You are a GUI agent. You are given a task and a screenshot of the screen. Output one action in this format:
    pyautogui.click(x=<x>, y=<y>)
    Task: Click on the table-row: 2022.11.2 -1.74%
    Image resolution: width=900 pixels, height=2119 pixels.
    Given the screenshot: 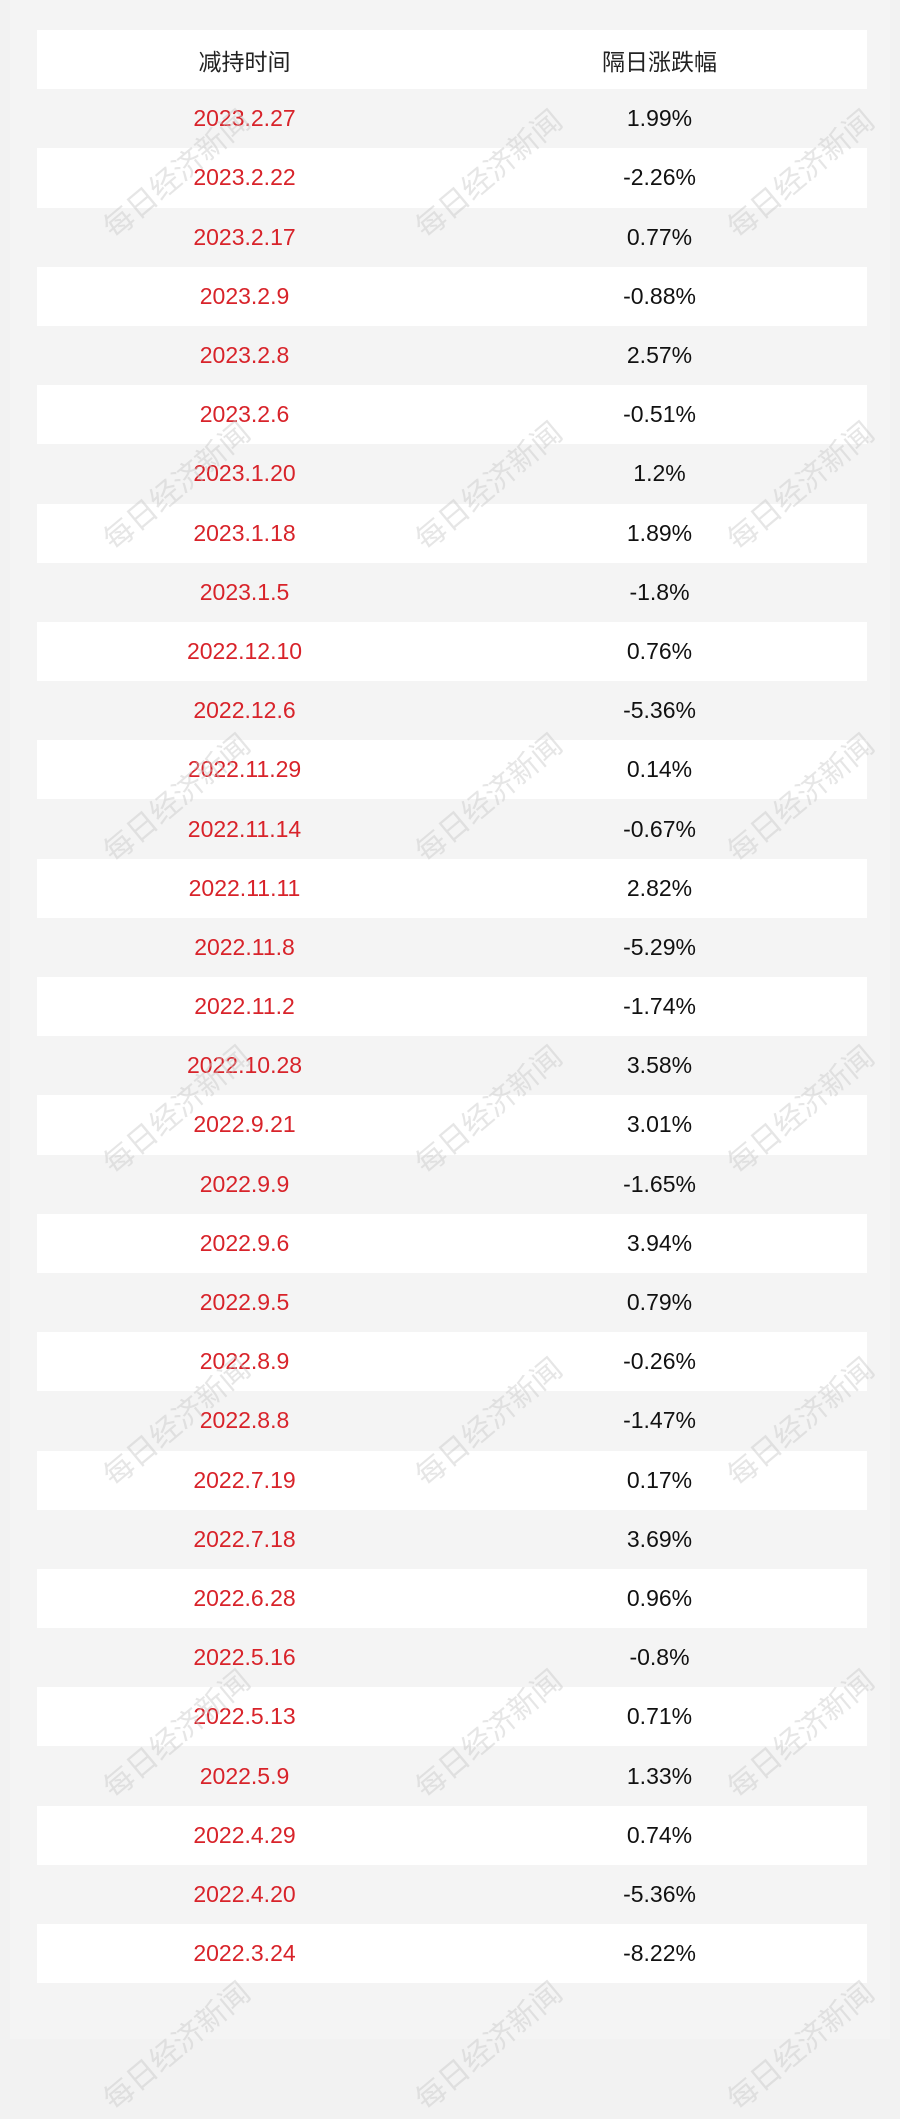 What is the action you would take?
    pyautogui.click(x=452, y=1007)
    